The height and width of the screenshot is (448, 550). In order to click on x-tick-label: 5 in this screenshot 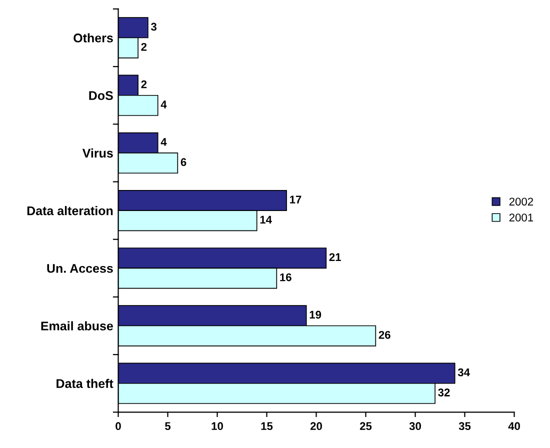, I will do `click(168, 426)`.